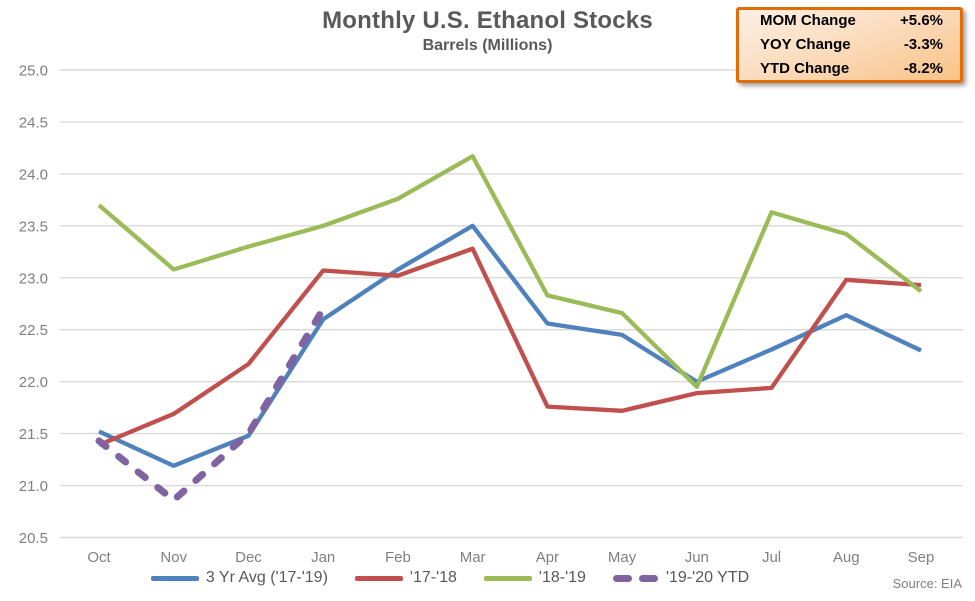  I want to click on legend-label: '19-'20 YTD, so click(707, 577).